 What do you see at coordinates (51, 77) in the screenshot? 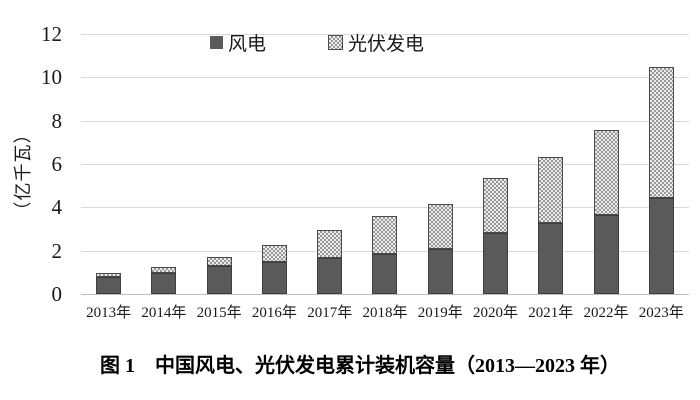
I see `y-tick-label: 10` at bounding box center [51, 77].